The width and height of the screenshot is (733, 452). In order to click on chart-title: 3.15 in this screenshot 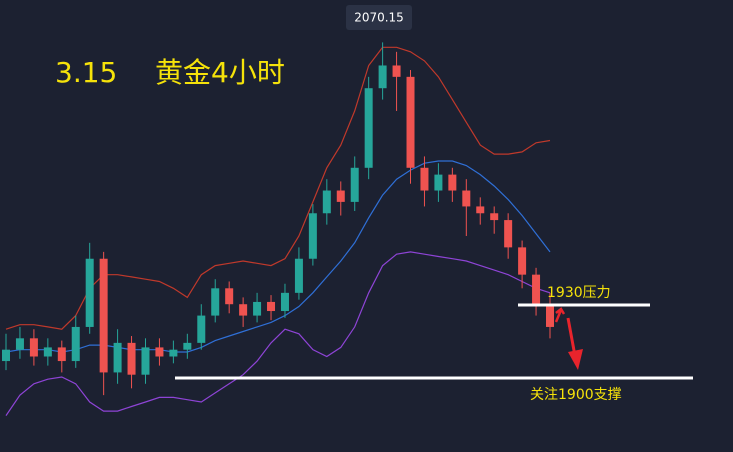, I will do `click(86, 72)`.